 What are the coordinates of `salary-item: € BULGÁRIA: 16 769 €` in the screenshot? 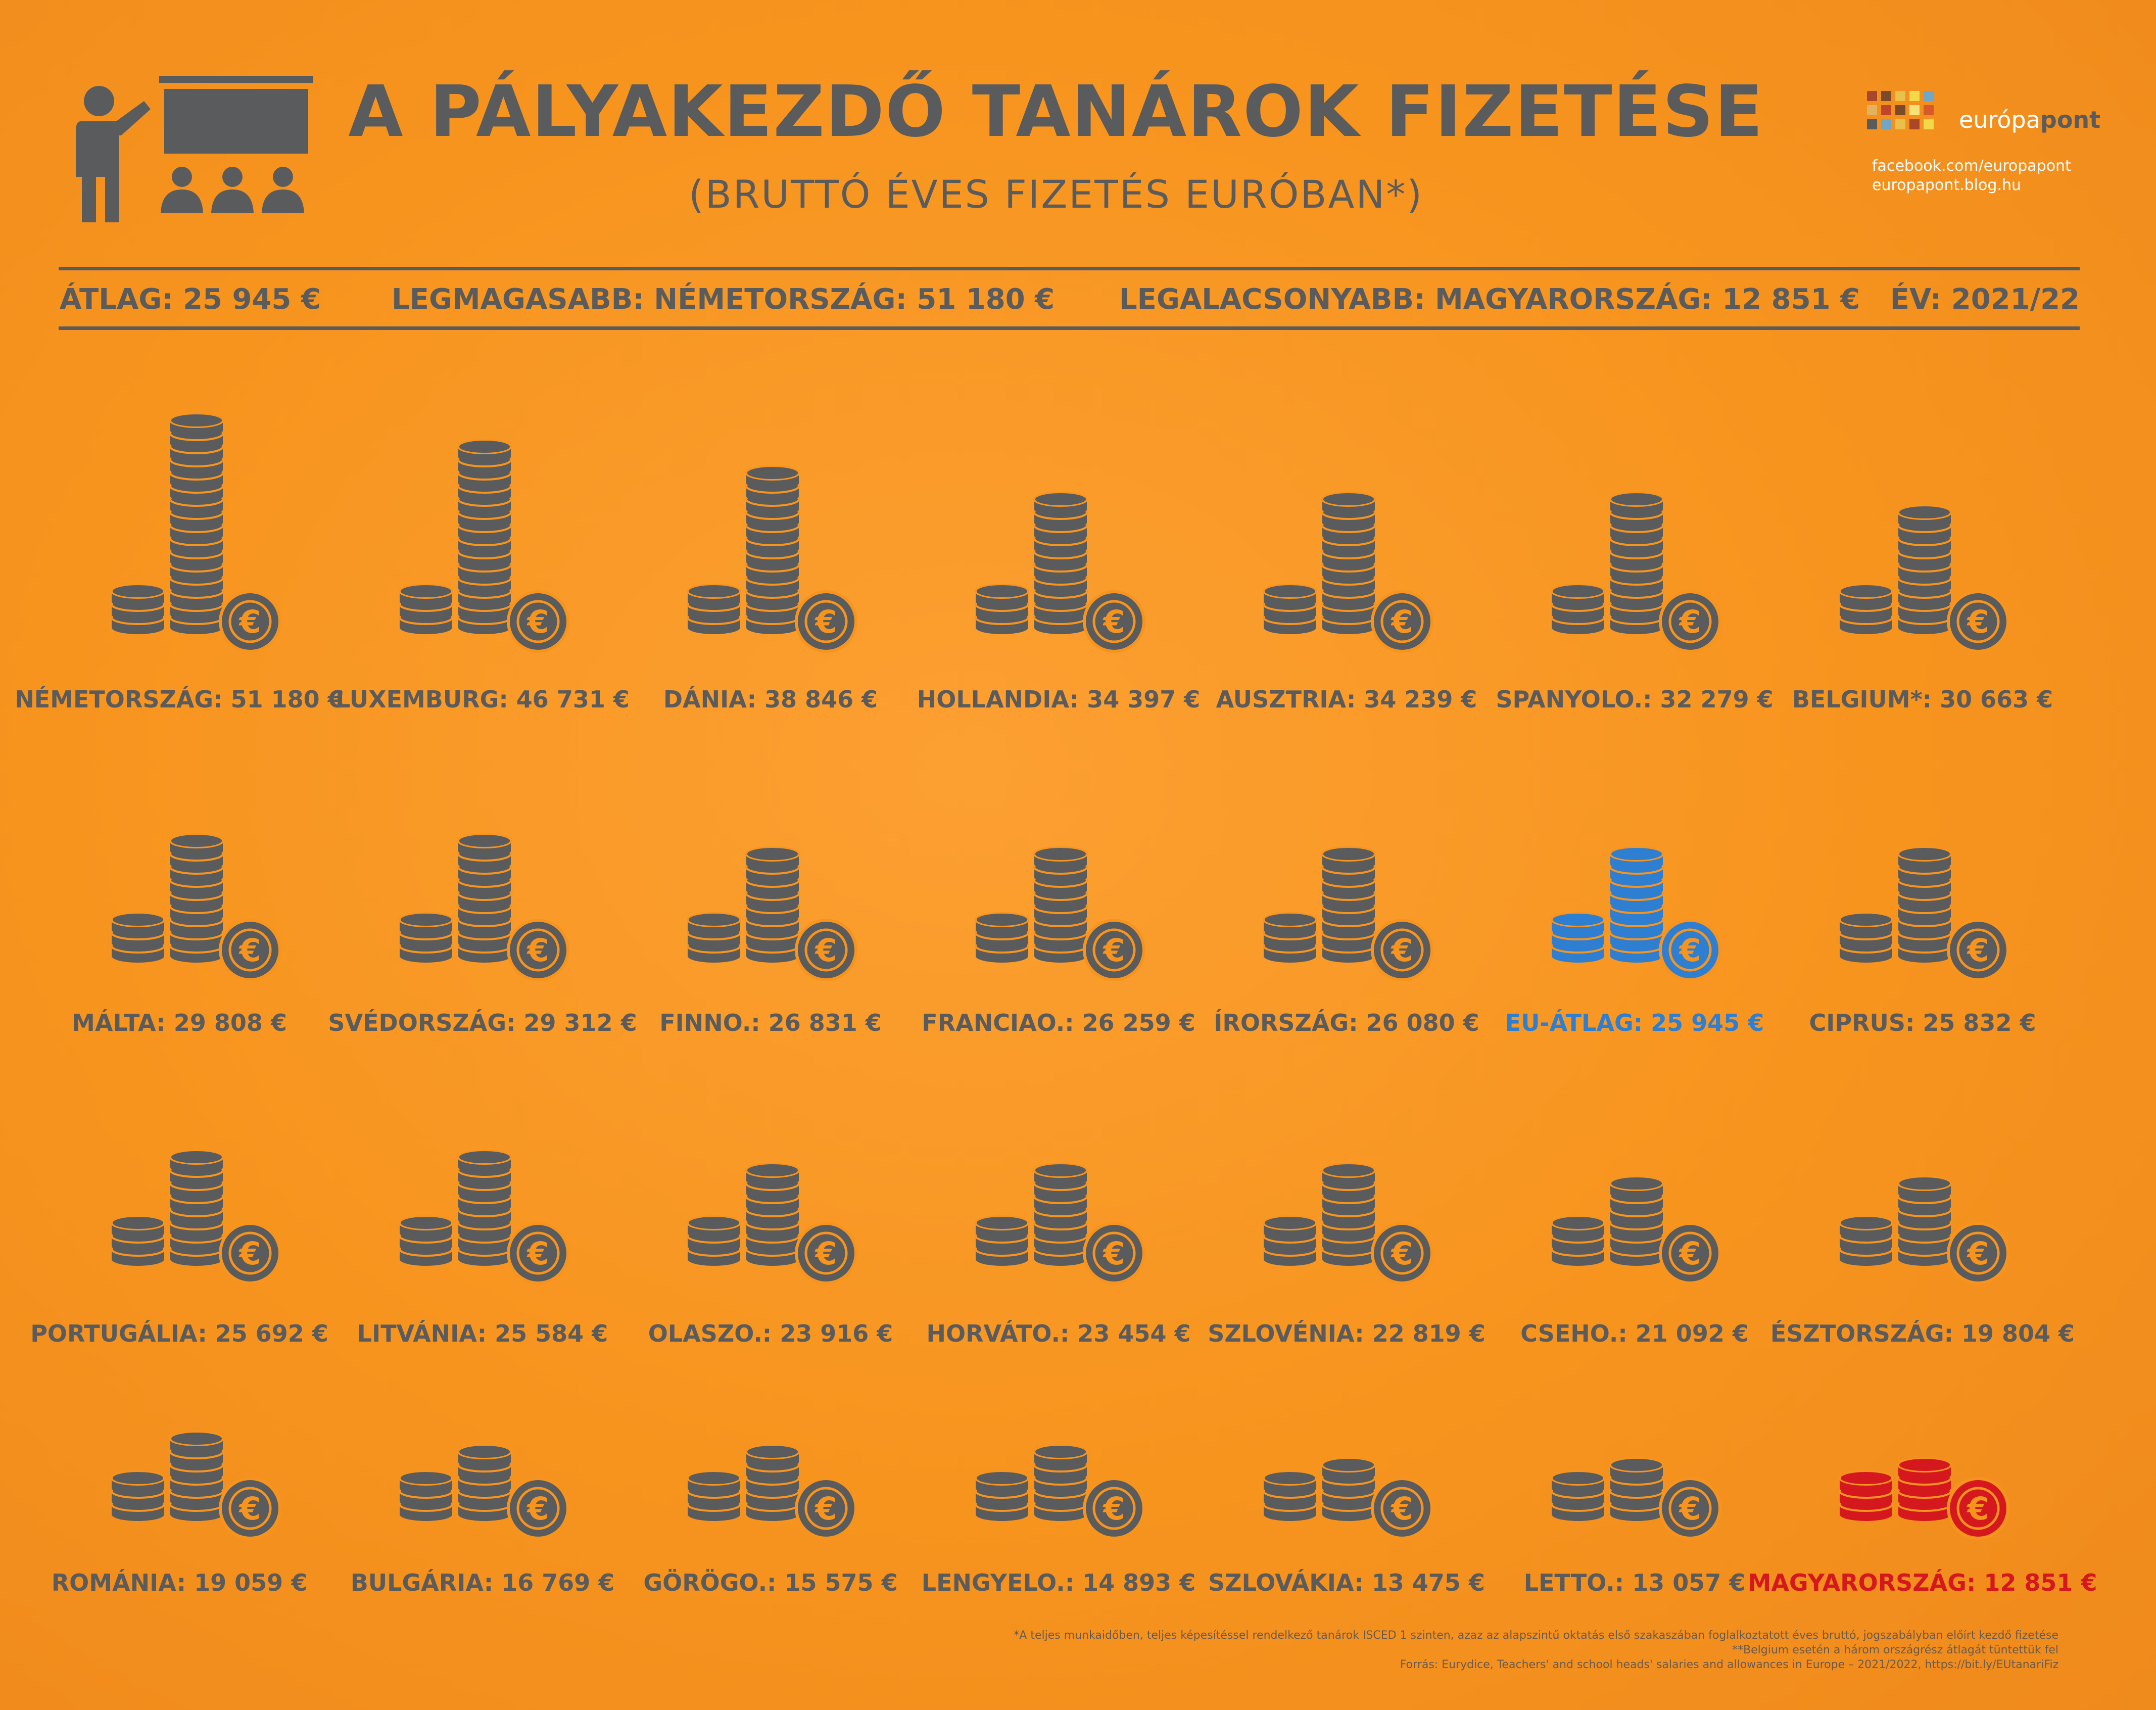 It's located at (482, 1520).